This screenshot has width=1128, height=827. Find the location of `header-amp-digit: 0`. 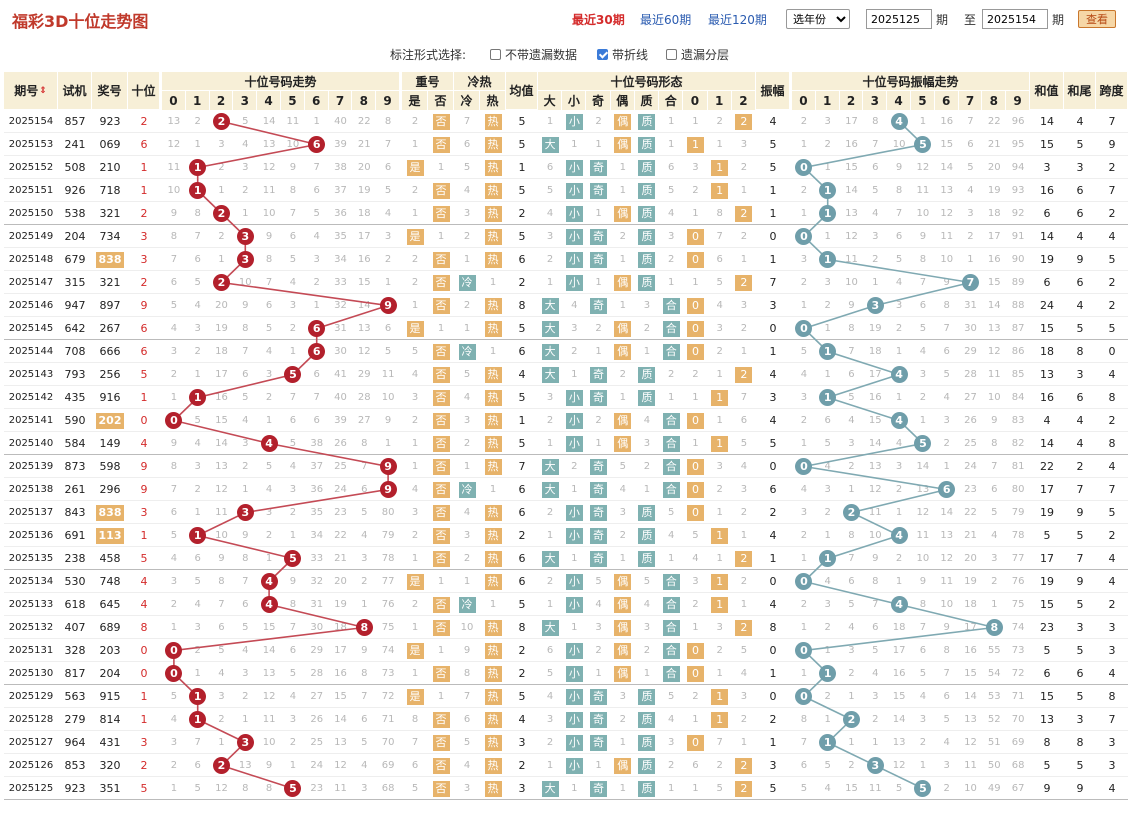

header-amp-digit: 0 is located at coordinates (804, 100).